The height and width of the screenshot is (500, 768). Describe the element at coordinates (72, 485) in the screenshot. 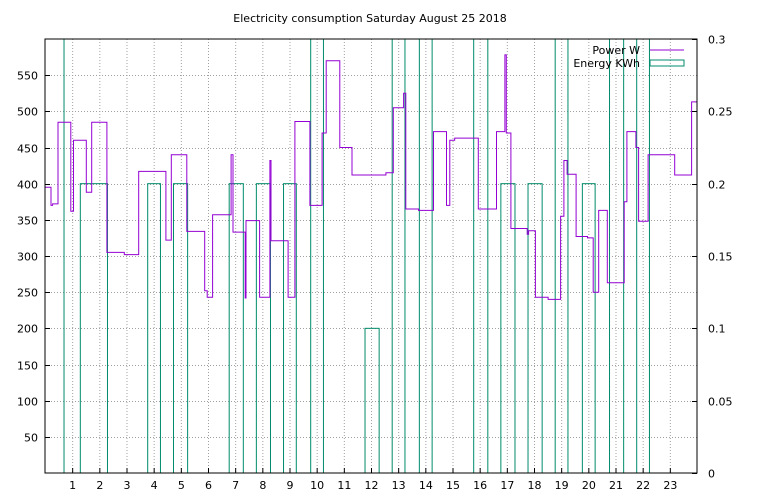

I see `x-tick-label: 1` at that location.